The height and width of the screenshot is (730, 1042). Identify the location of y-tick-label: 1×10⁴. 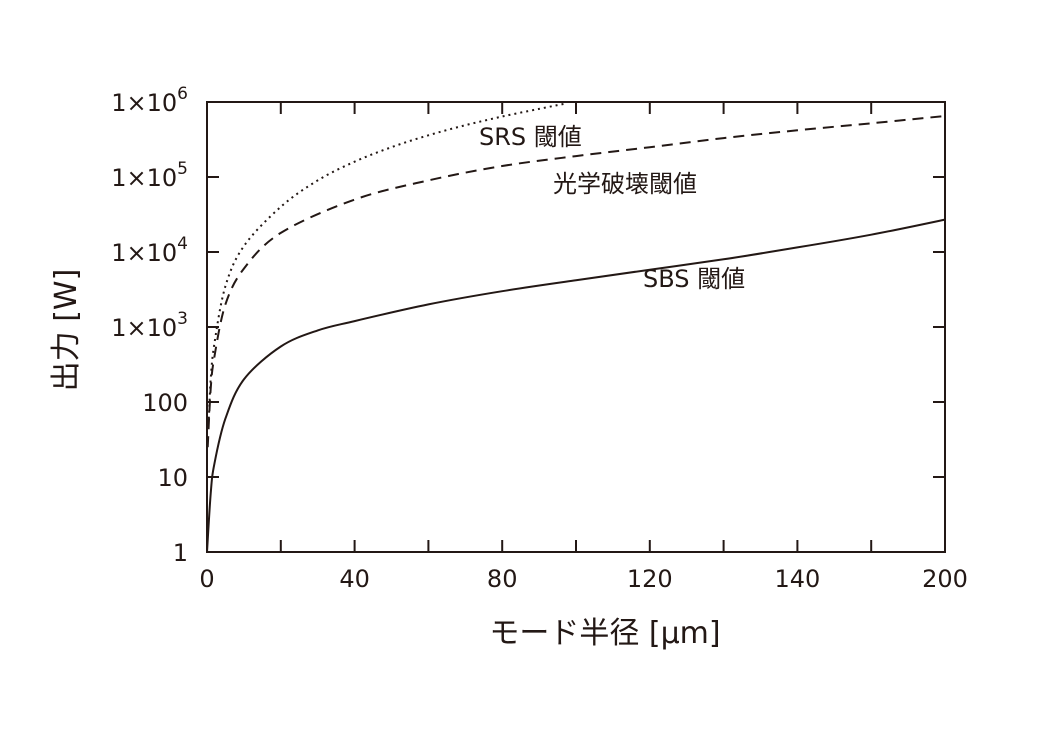
(149, 250).